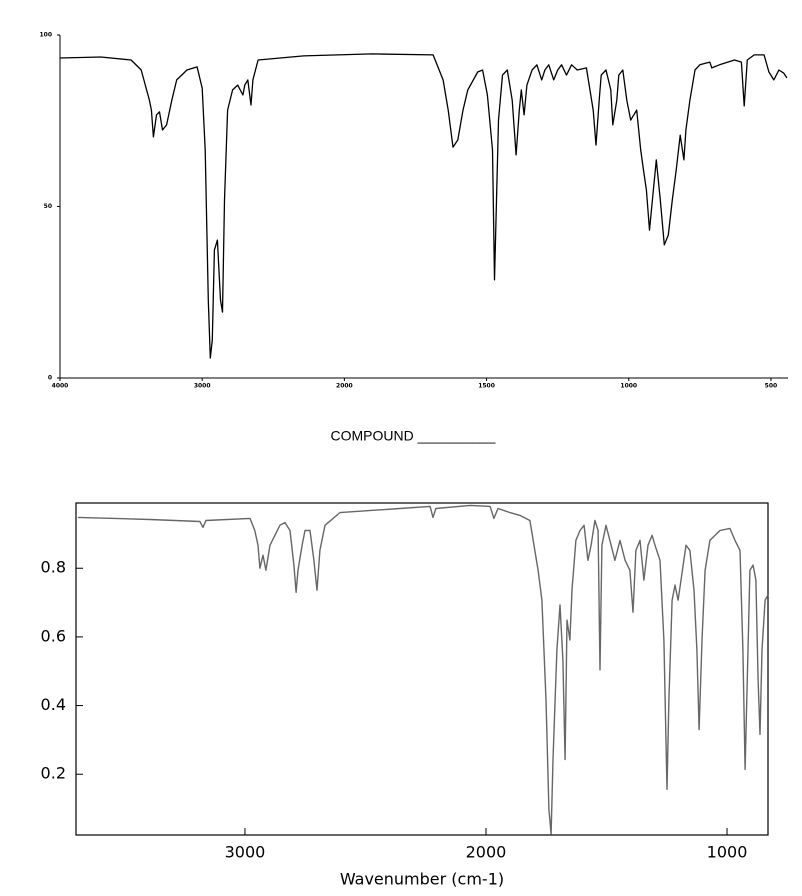 The image size is (802, 896). Describe the element at coordinates (422, 879) in the screenshot. I see `x-axis-label: Wavenumber (cm-1)` at that location.